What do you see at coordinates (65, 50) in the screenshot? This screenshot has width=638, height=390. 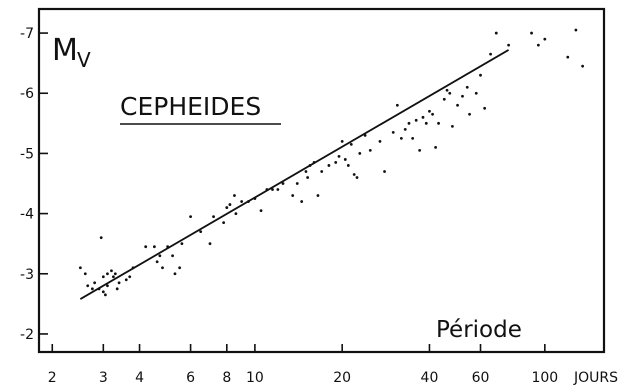 I see `y-axis-label-main: M` at bounding box center [65, 50].